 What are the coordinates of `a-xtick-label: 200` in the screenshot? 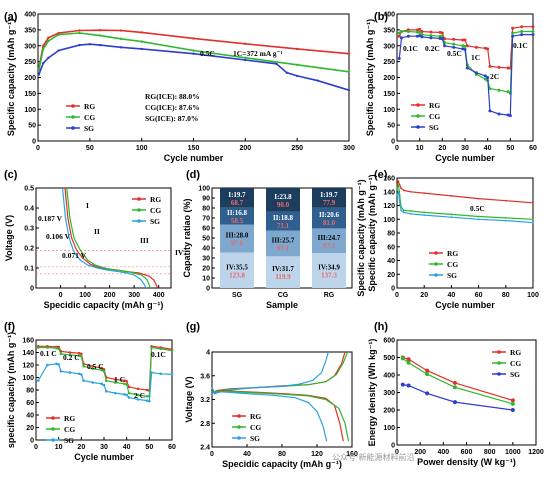 It's located at (245, 148).